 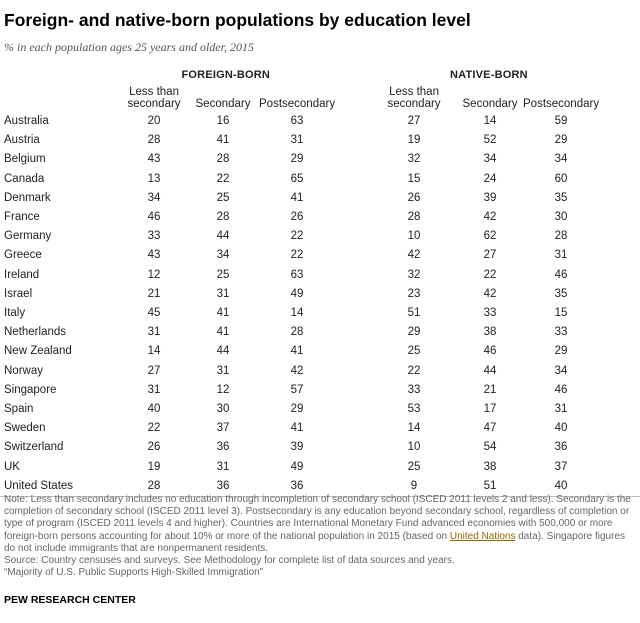 I want to click on native-born-less-than-secondary-value: 9, so click(x=414, y=485).